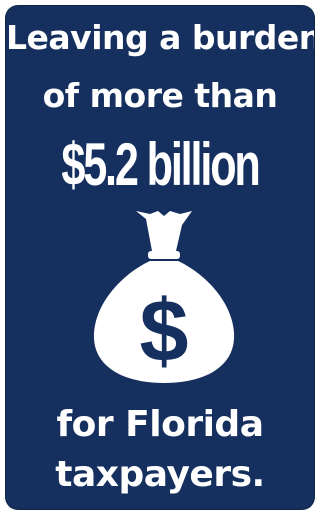 The height and width of the screenshot is (515, 322). What do you see at coordinates (160, 95) in the screenshot?
I see `headline-line-2: of more than` at bounding box center [160, 95].